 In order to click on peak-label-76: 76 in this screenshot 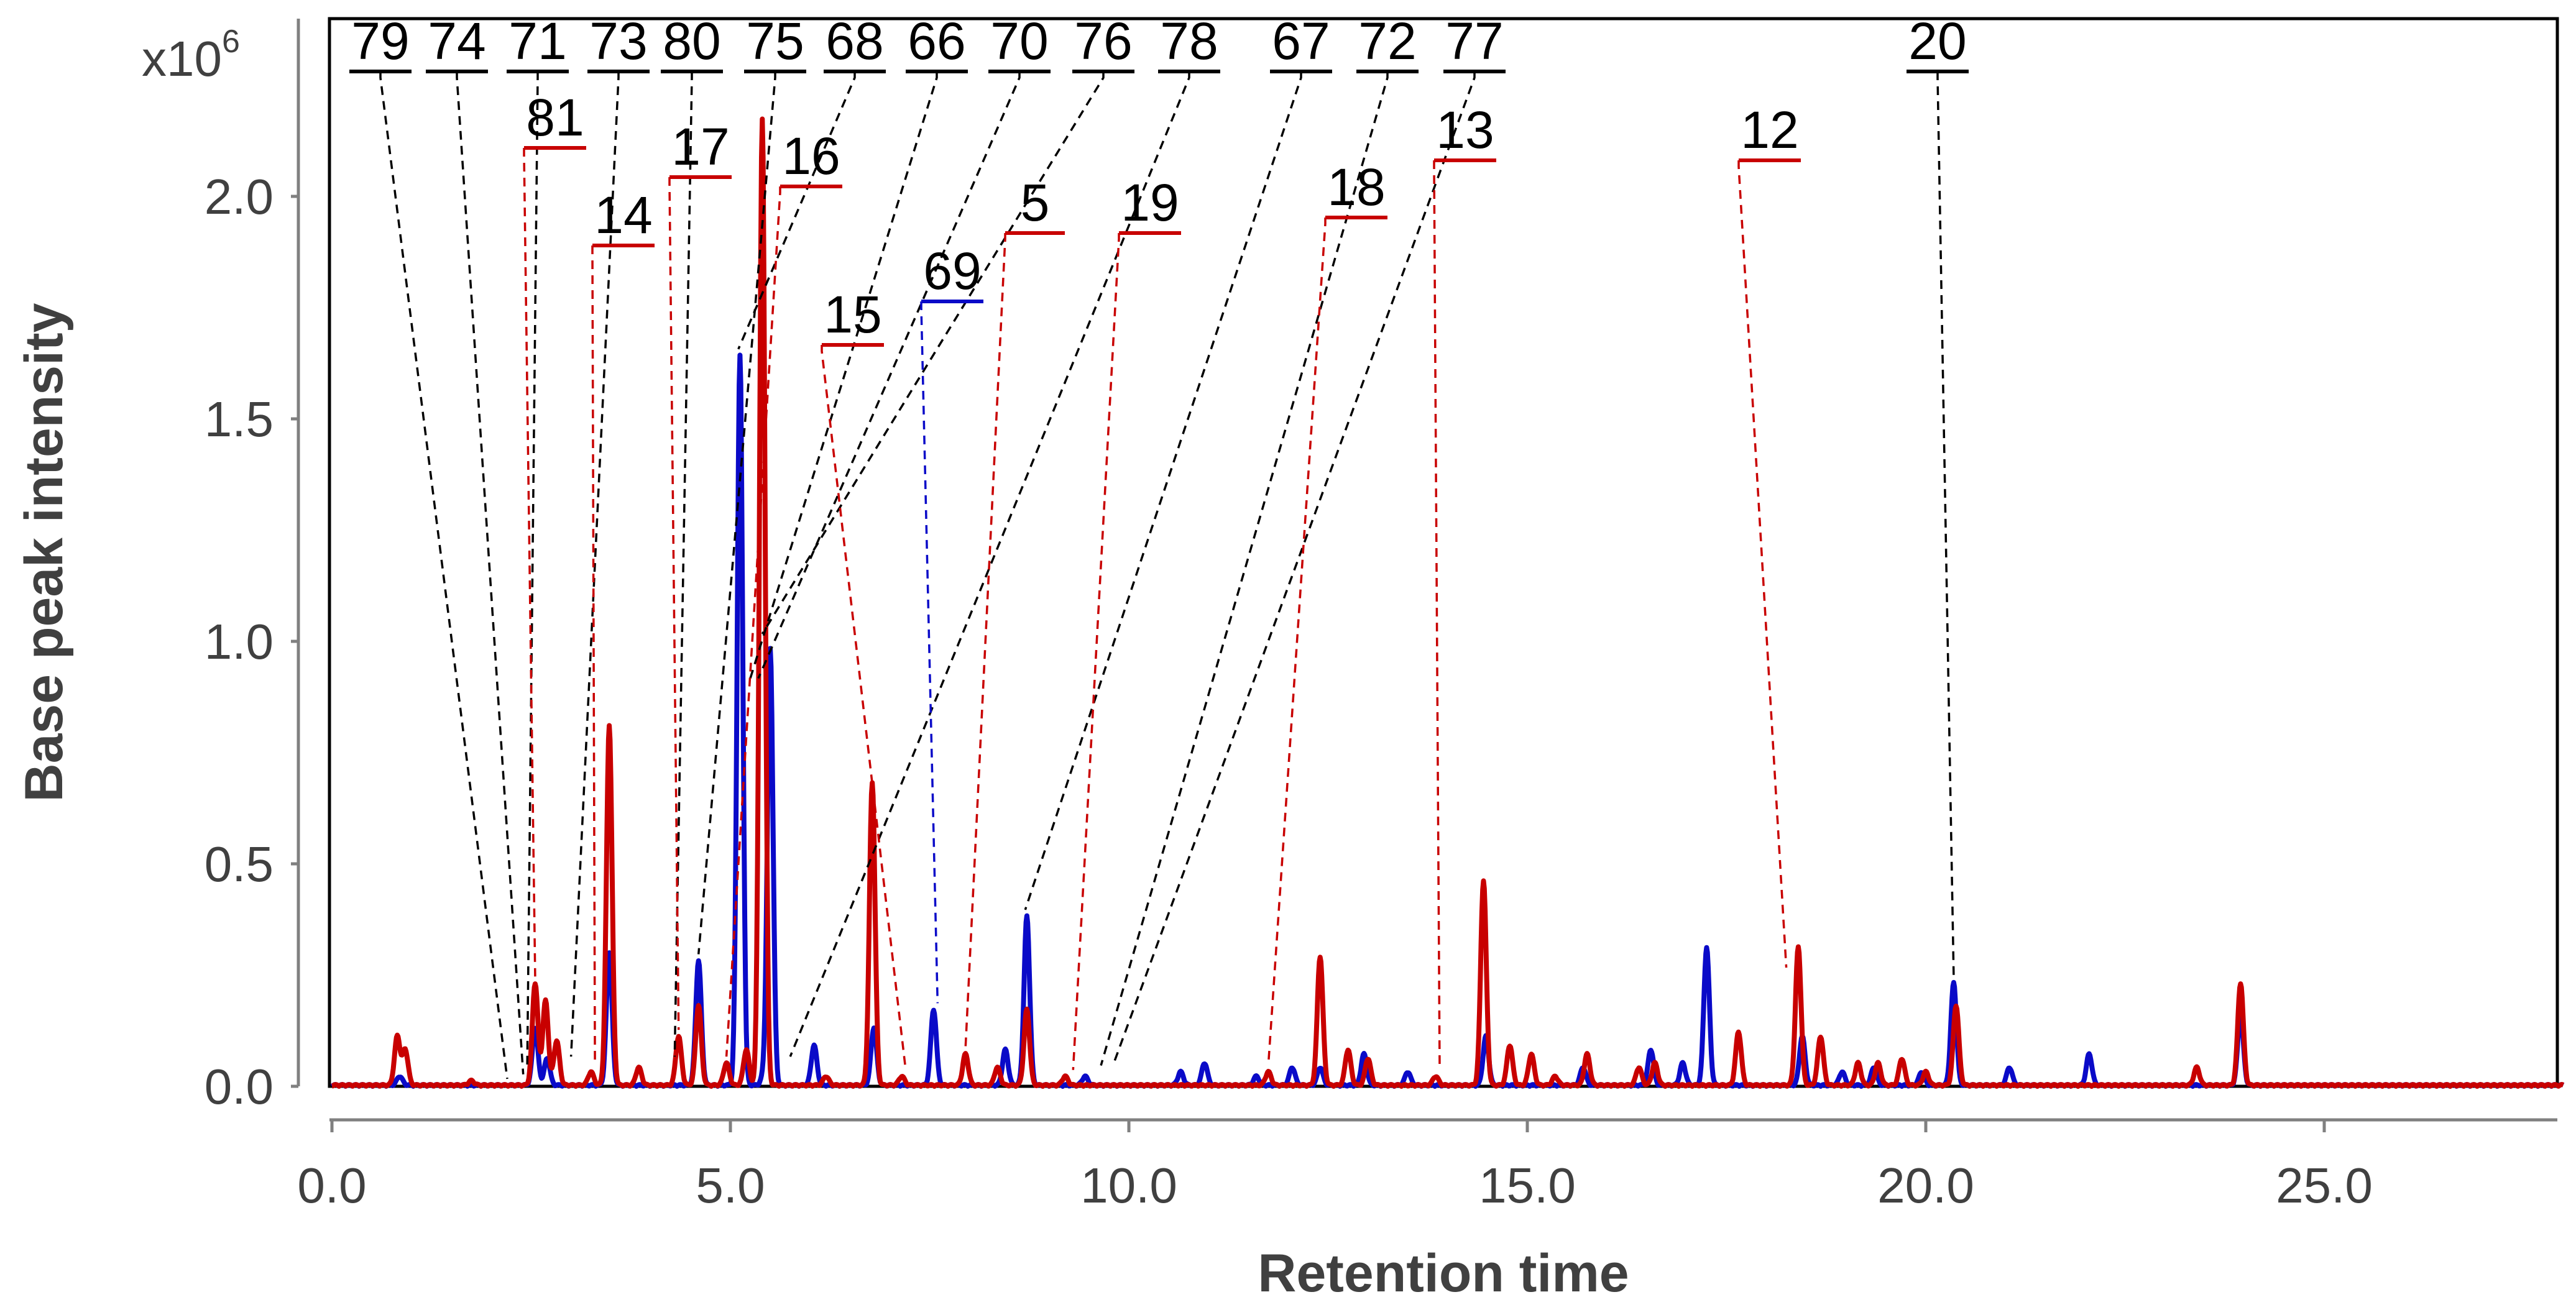, I will do `click(1103, 41)`.